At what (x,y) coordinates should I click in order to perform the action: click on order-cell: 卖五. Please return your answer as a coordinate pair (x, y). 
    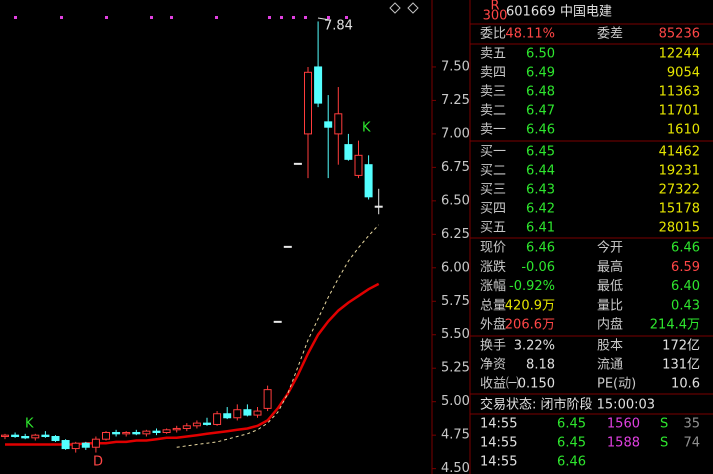
    Looking at the image, I should click on (493, 54).